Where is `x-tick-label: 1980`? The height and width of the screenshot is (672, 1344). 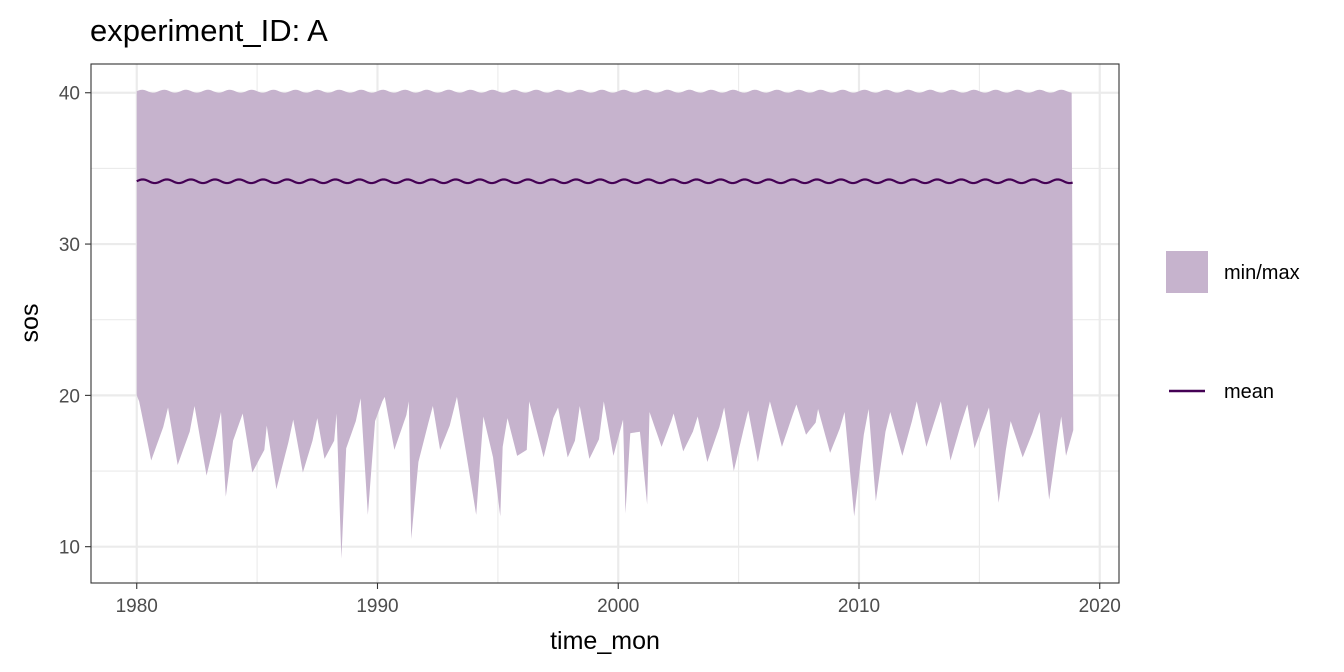 x-tick-label: 1980 is located at coordinates (137, 606).